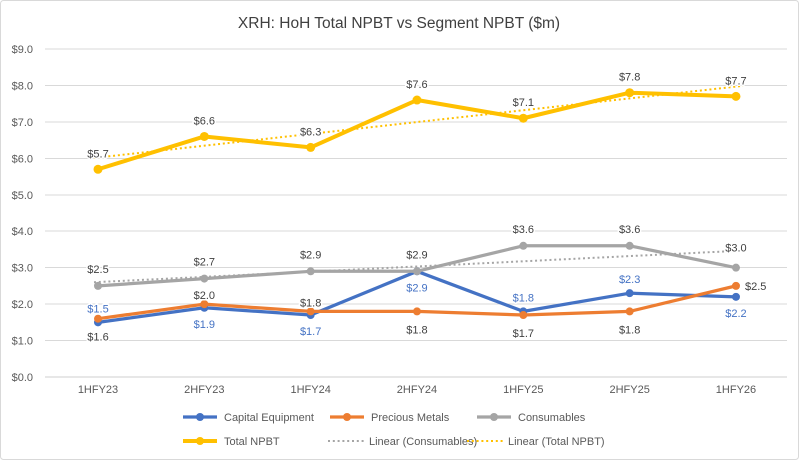 The image size is (799, 465). I want to click on data-label-capital-equipment: $2.2, so click(735, 314).